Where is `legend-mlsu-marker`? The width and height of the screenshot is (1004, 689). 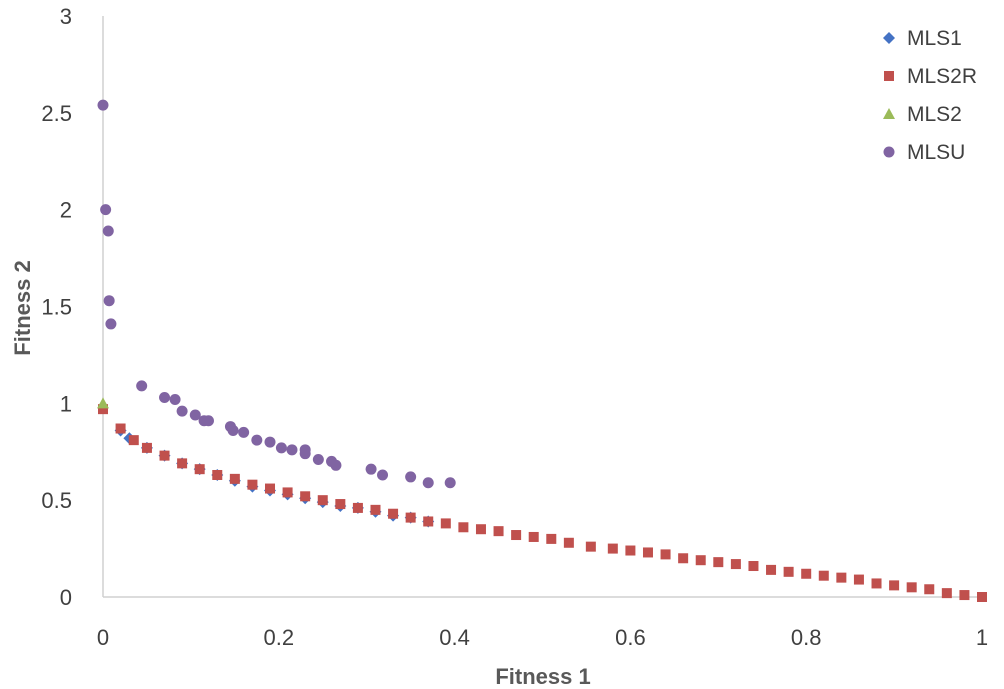
legend-mlsu-marker is located at coordinates (889, 152).